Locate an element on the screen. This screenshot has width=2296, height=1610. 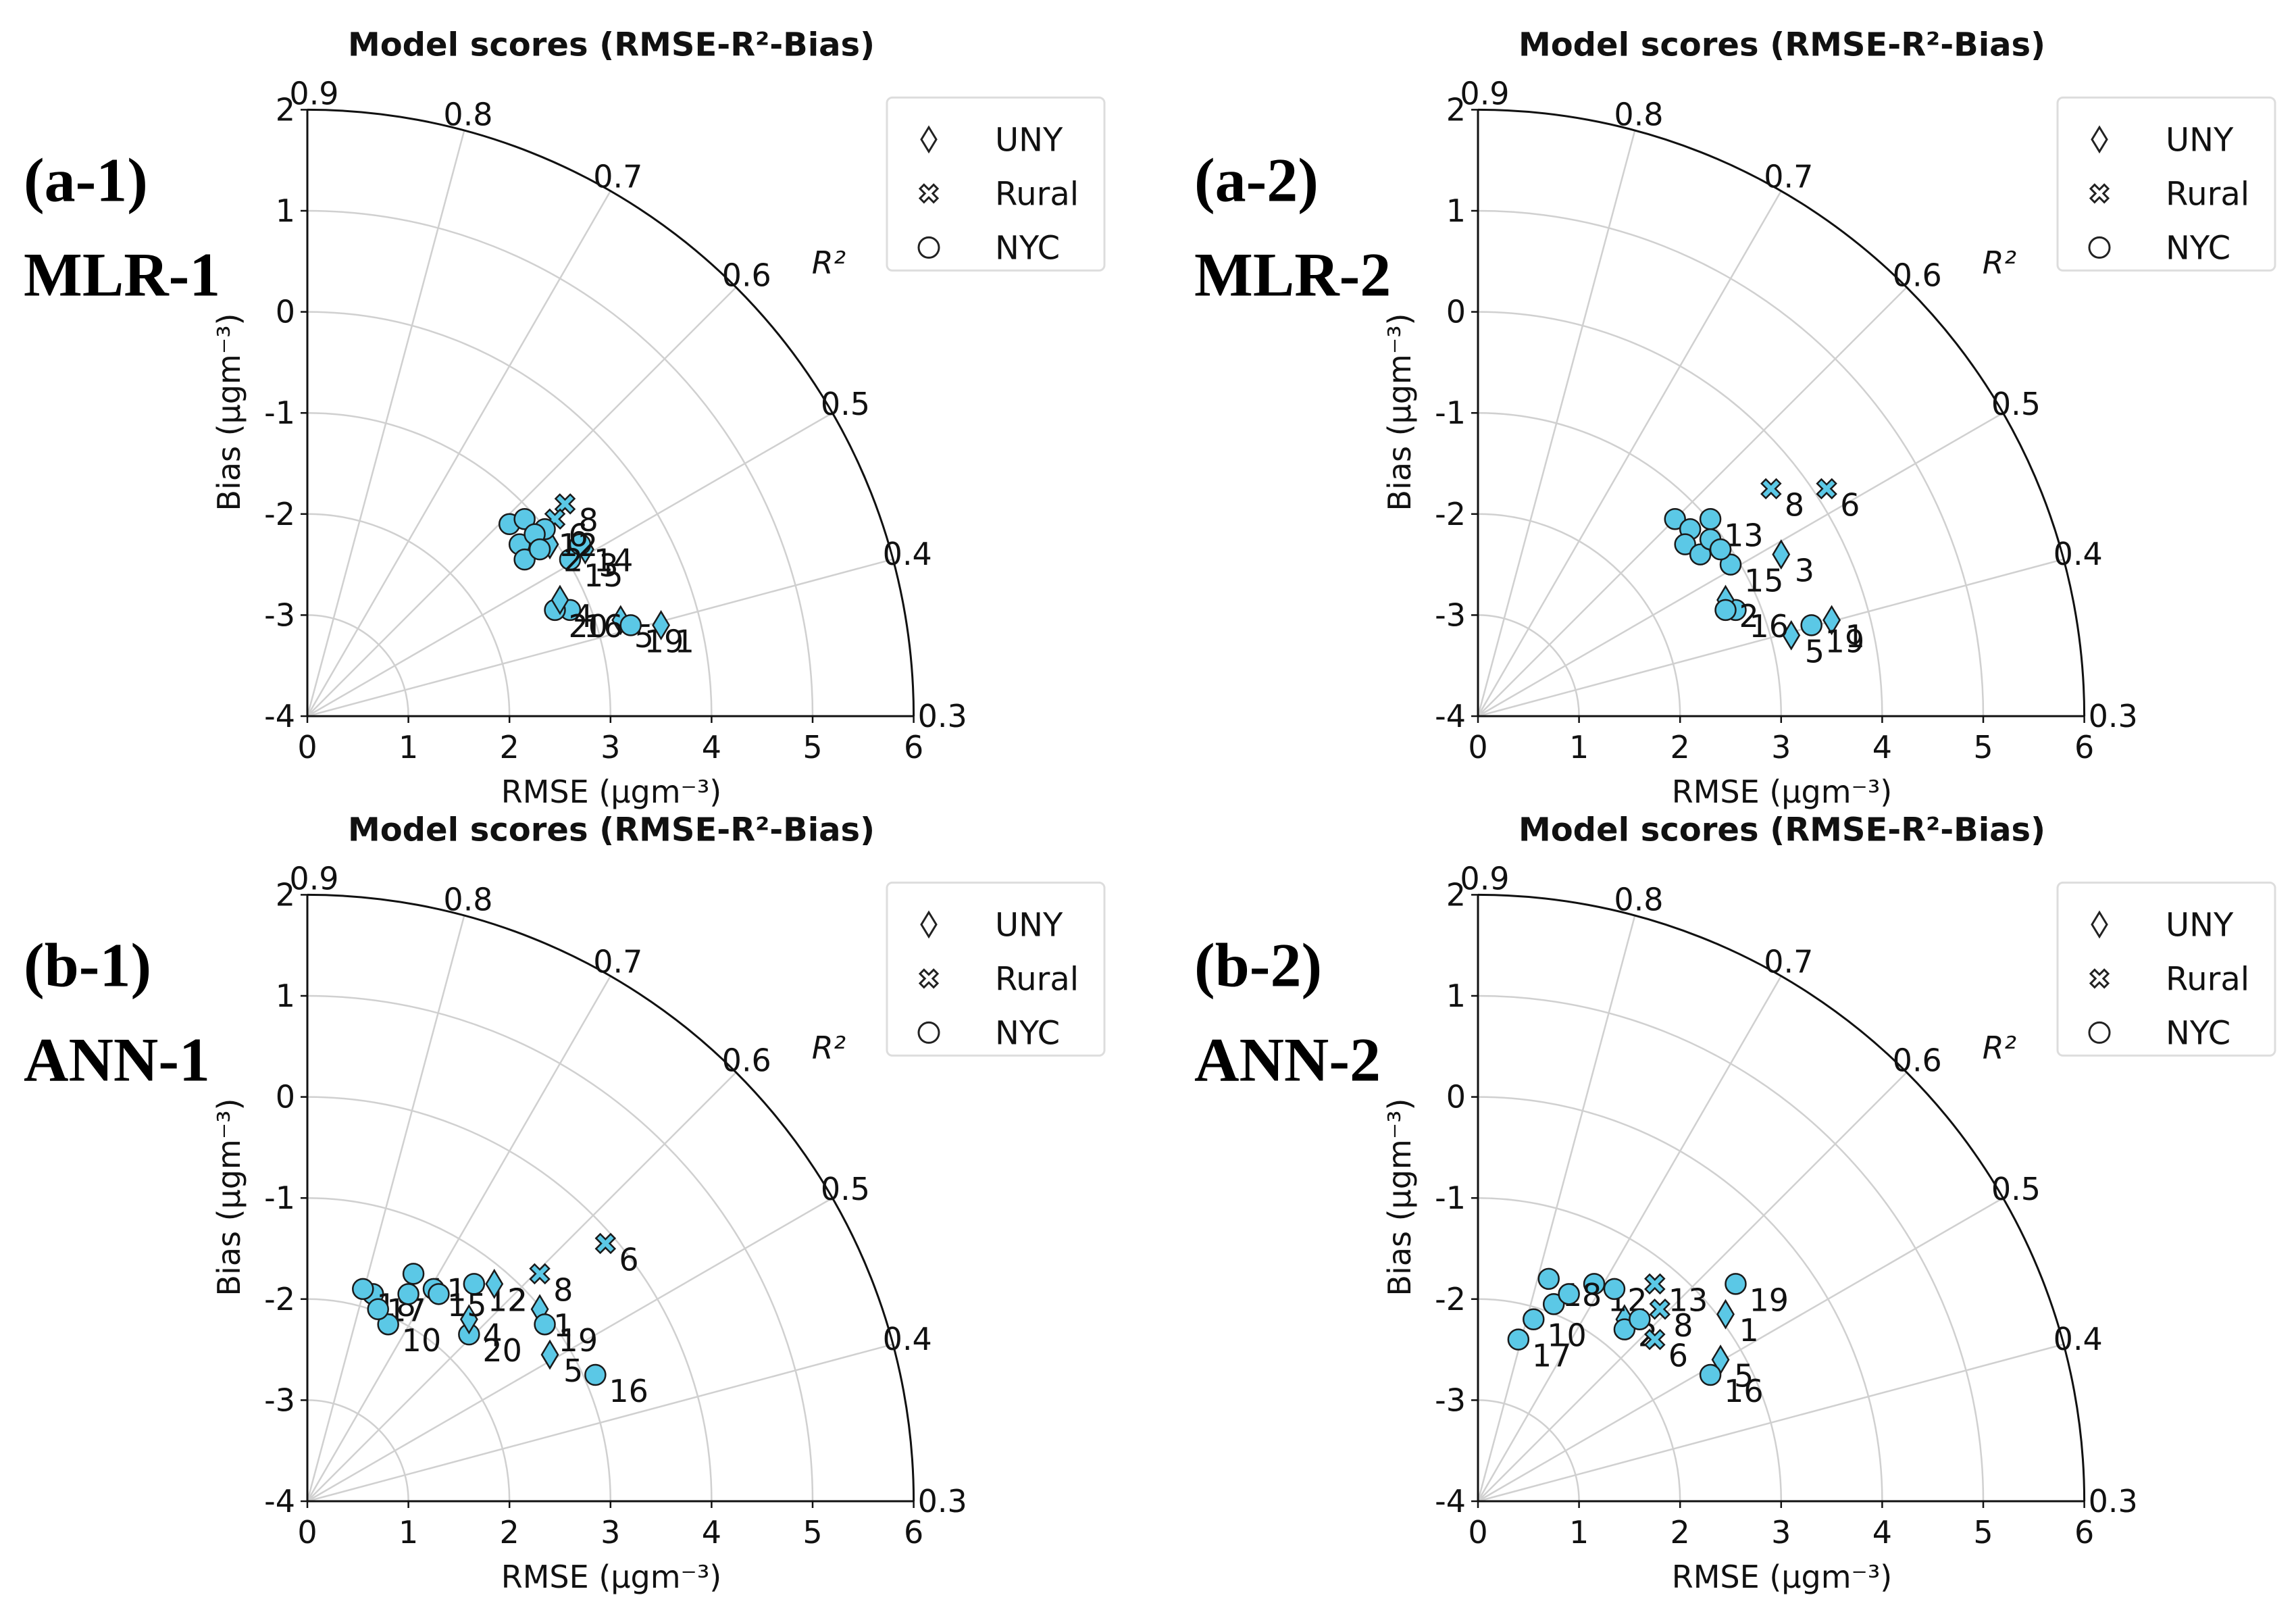
data-point-label: 3 is located at coordinates (1804, 571).